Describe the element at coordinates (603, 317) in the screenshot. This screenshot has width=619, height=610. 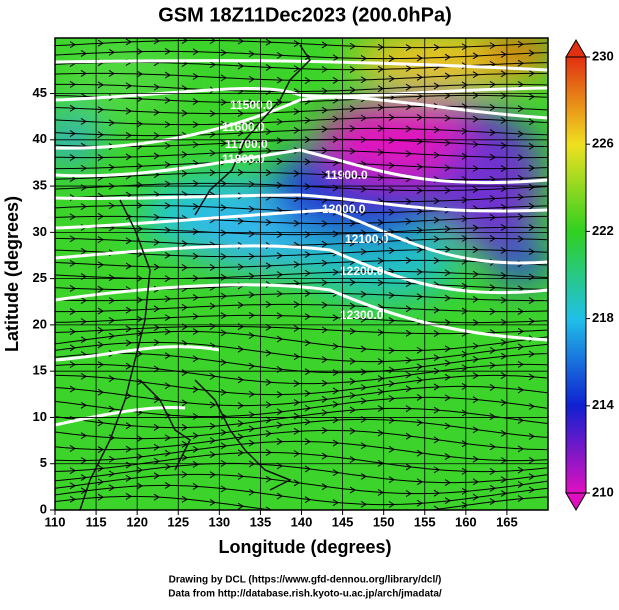
I see `colorbar-tick-label: 218` at that location.